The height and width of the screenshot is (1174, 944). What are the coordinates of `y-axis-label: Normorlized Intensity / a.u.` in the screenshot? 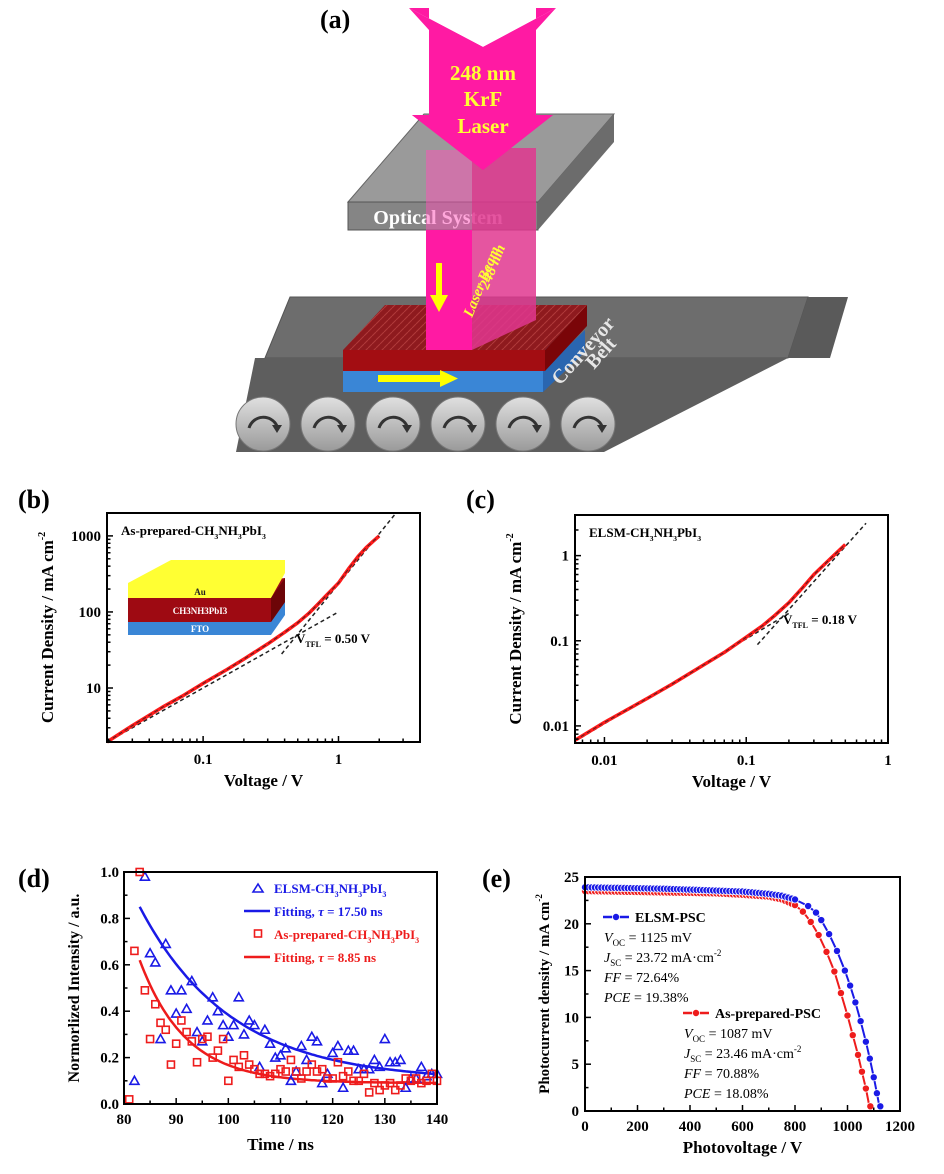 It's located at (74, 988).